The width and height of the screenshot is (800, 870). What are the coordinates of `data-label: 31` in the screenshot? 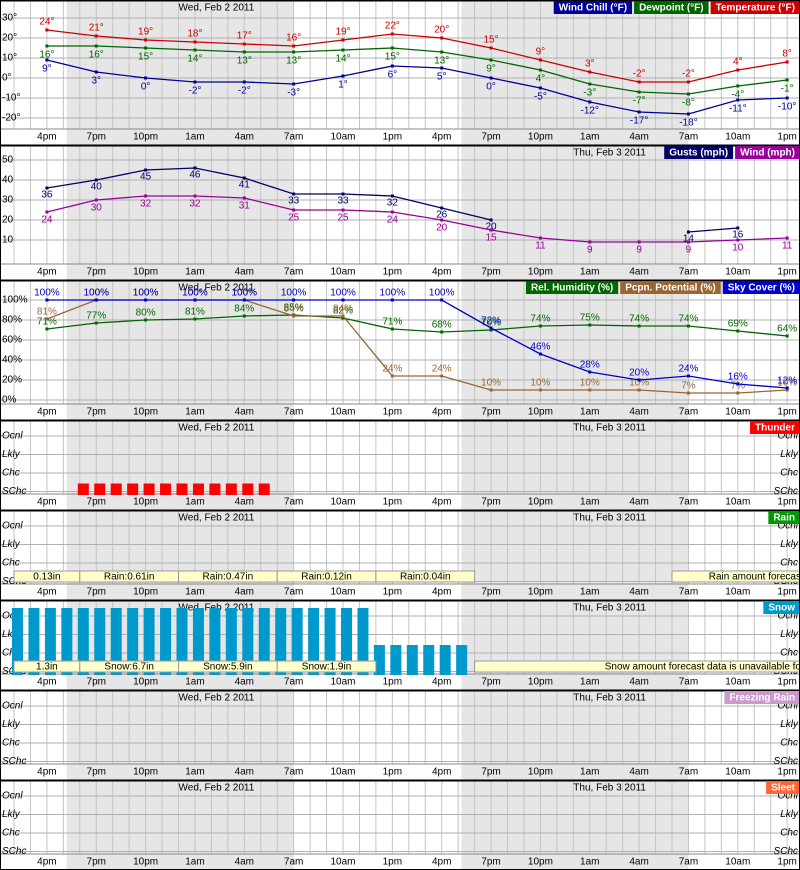 It's located at (245, 206).